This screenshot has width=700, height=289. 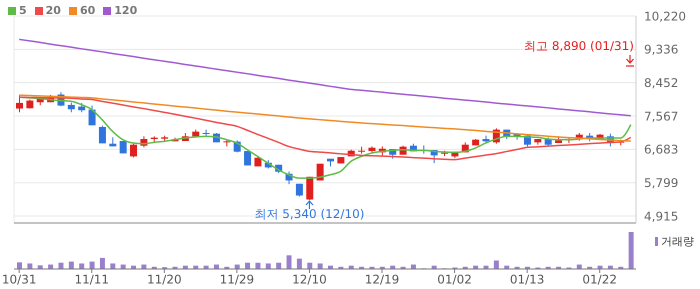 What do you see at coordinates (92, 279) in the screenshot?
I see `x-tick-label: 11/11` at bounding box center [92, 279].